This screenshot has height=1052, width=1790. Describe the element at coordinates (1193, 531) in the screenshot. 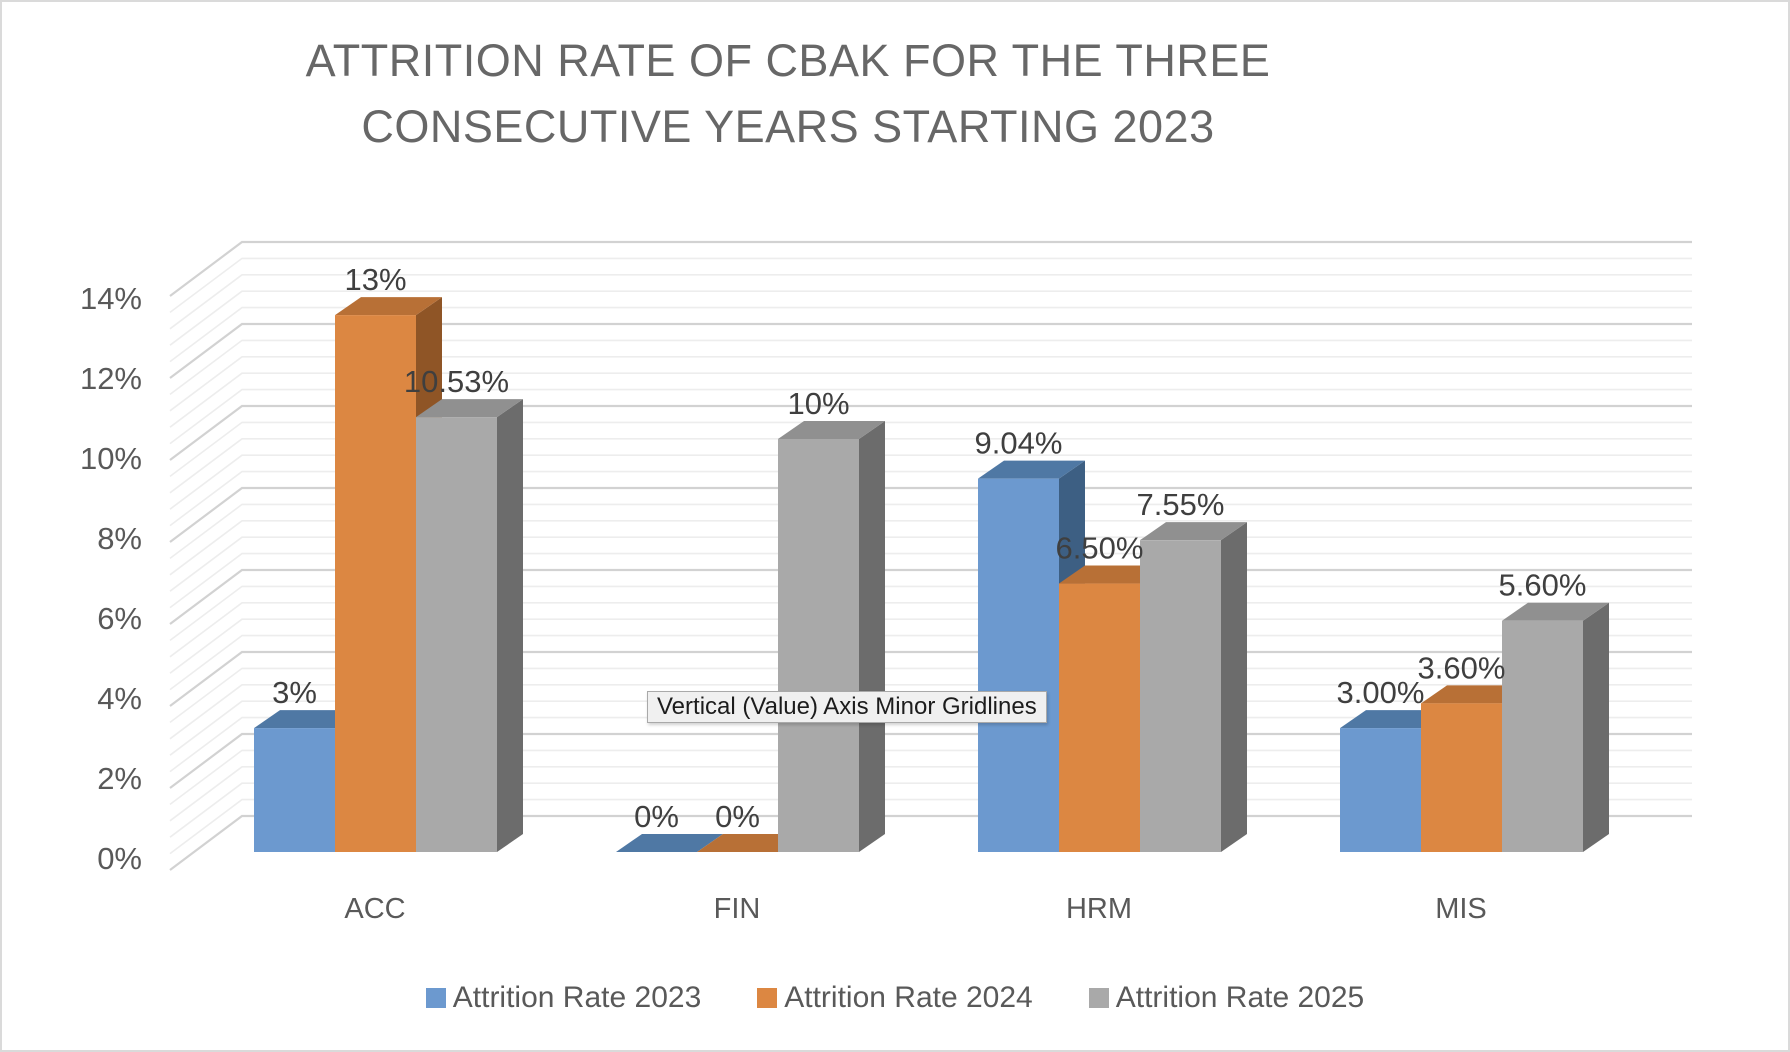

I see `bar-hrm-attrition-rate-2025-top` at that location.